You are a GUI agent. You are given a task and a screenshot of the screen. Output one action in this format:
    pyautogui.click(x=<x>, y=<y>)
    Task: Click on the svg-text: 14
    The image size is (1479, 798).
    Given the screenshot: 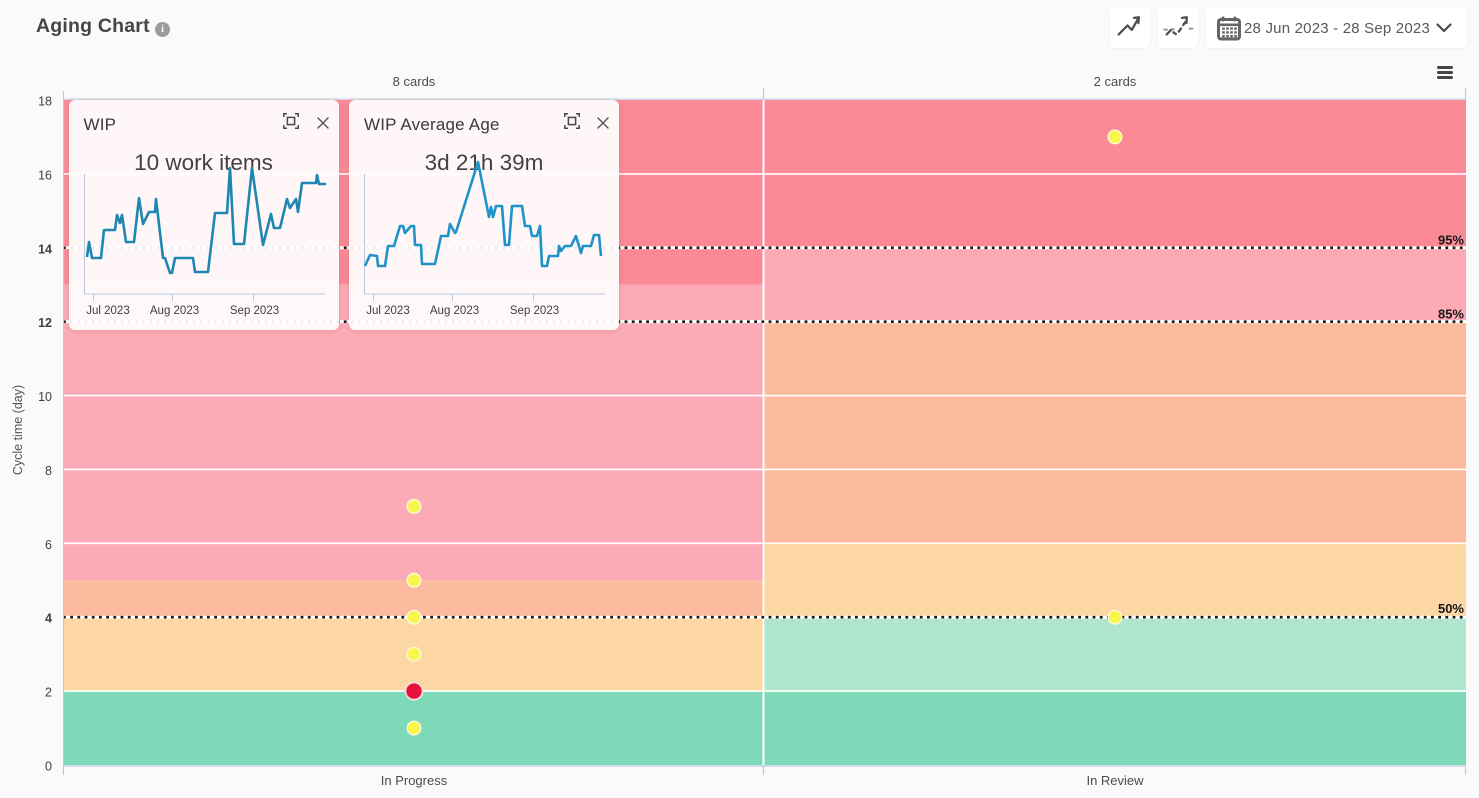 What is the action you would take?
    pyautogui.click(x=45, y=249)
    